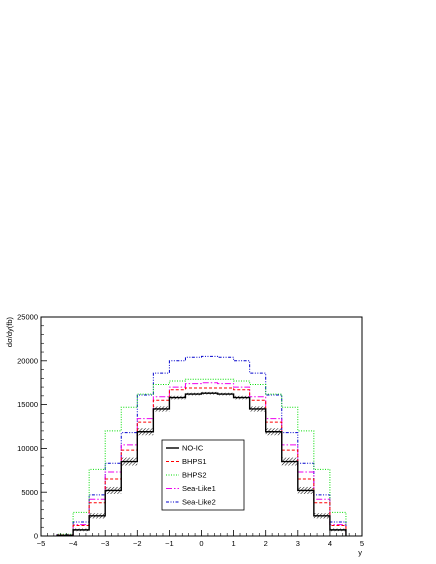 Image resolution: width=436 pixels, height=564 pixels. What do you see at coordinates (193, 448) in the screenshot?
I see `legend-label: NO-IC` at bounding box center [193, 448].